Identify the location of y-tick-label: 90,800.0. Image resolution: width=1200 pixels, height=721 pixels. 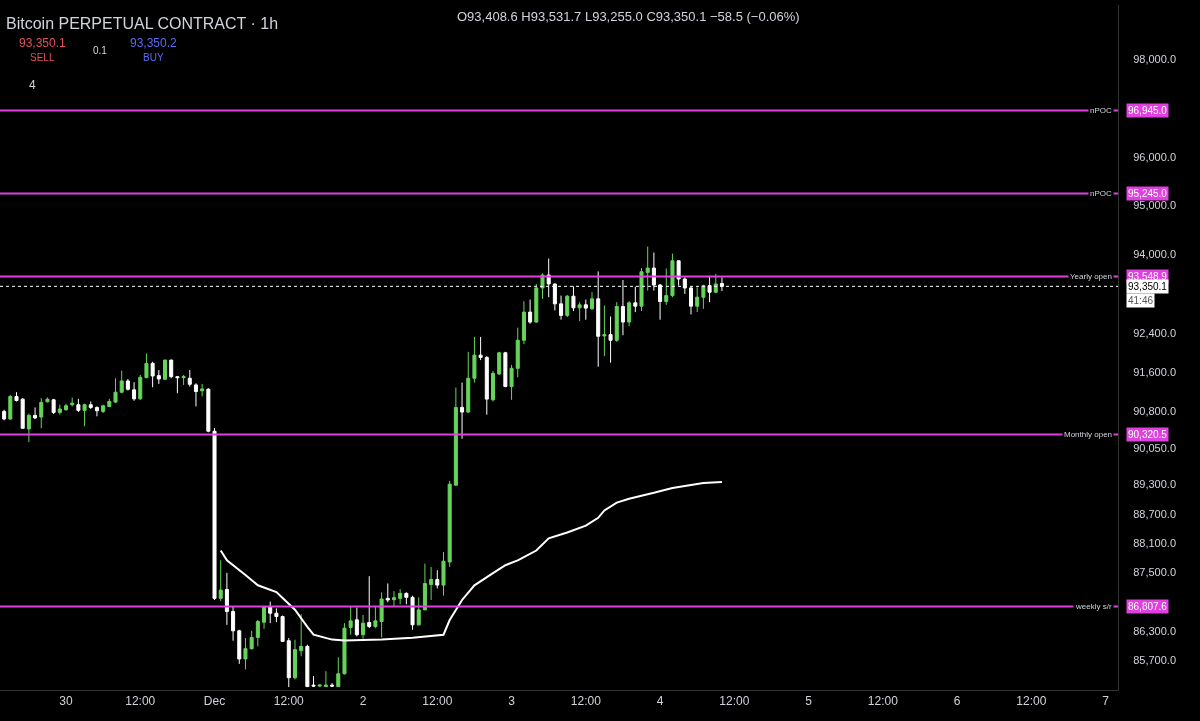
(1155, 410).